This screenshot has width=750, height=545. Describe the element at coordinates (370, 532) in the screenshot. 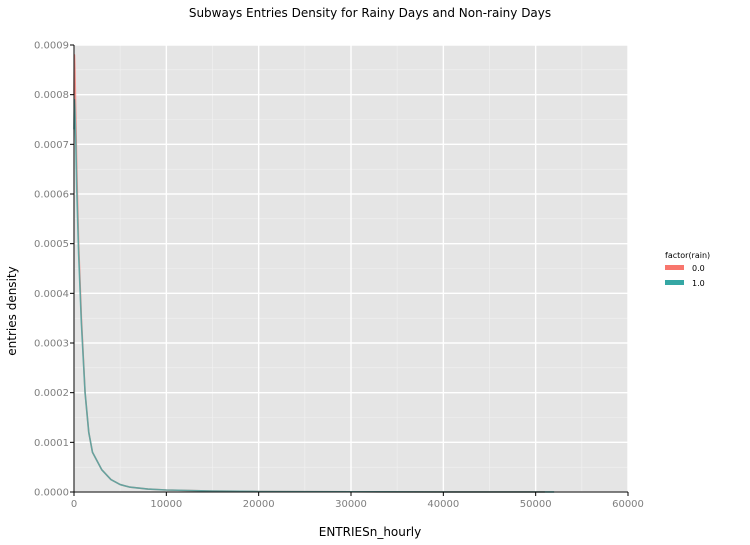

I see `x-axis-title: ENTRIESn_hourly` at that location.